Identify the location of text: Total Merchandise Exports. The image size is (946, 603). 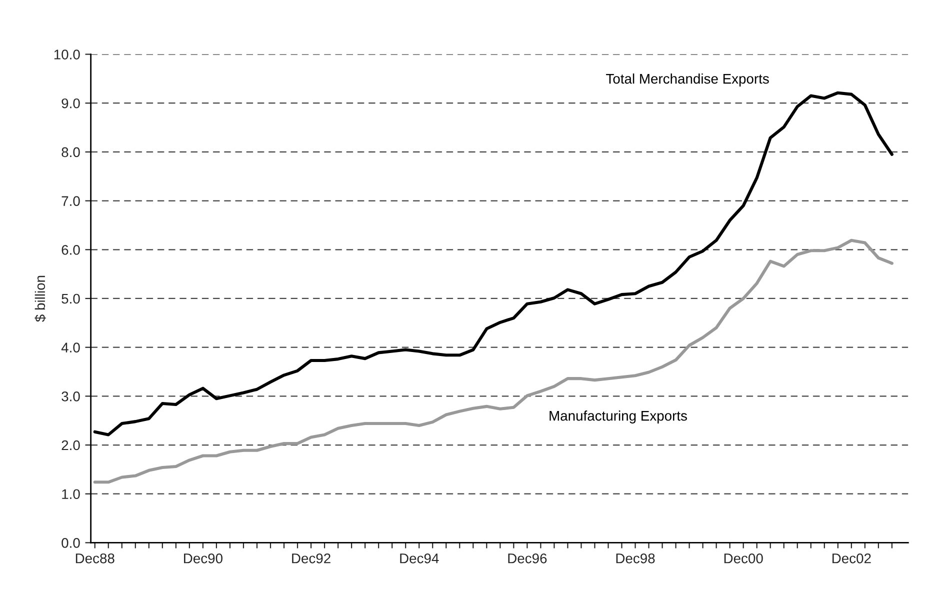
(687, 80).